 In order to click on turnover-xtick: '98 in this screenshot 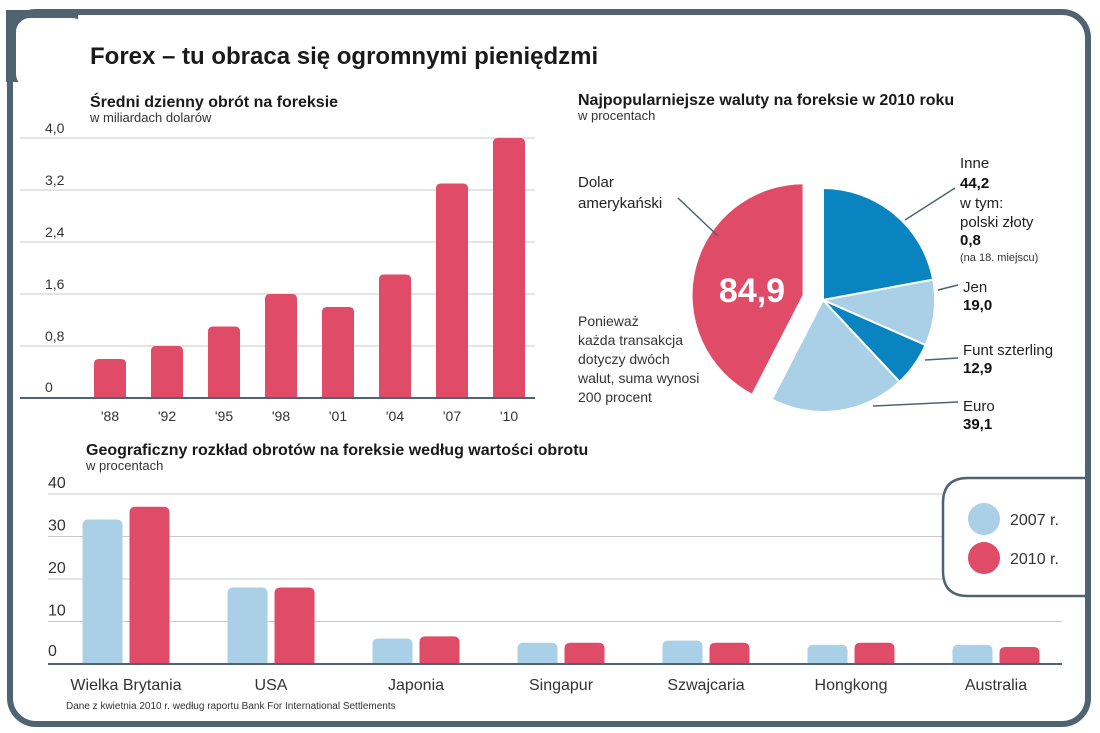, I will do `click(281, 416)`.